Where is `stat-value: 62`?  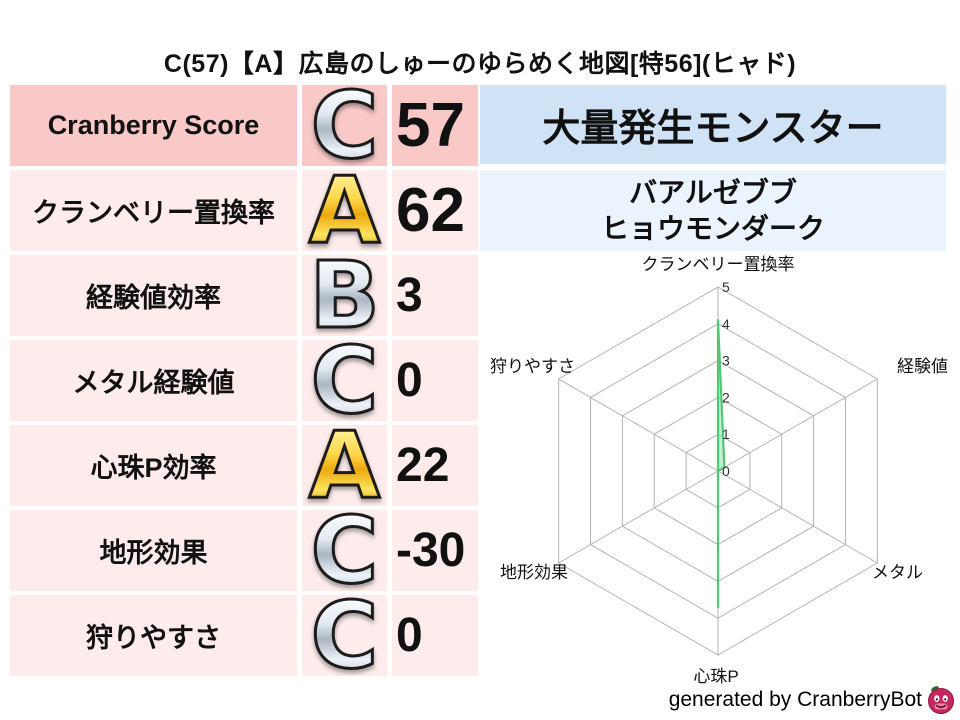
stat-value: 62 is located at coordinates (435, 210).